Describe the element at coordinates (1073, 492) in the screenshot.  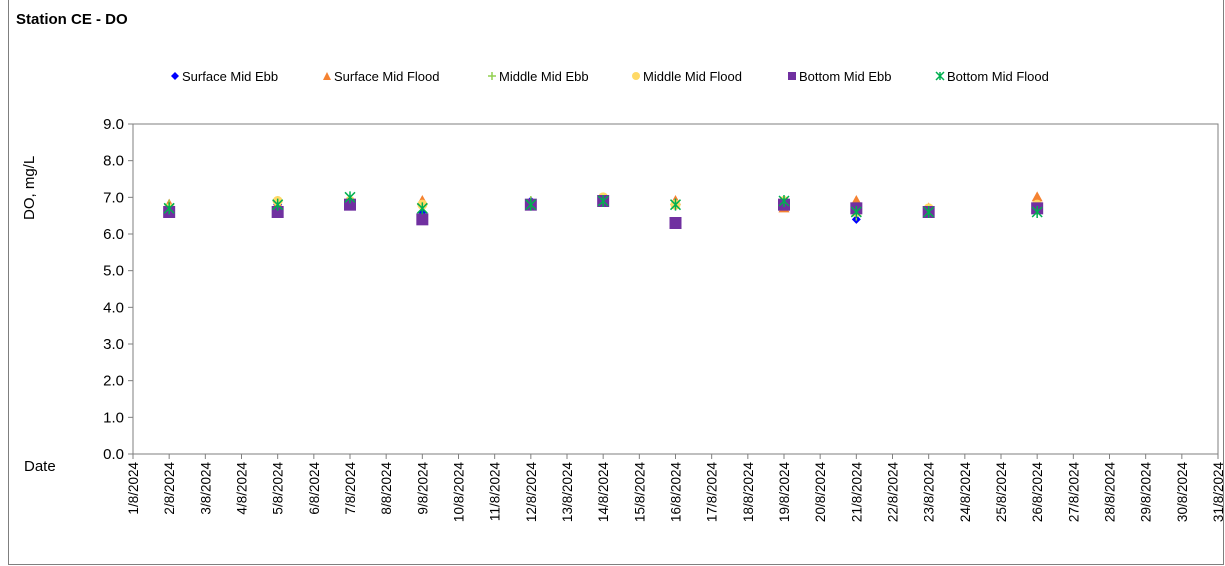
I see `x-tick-label: 27/8/2024` at that location.